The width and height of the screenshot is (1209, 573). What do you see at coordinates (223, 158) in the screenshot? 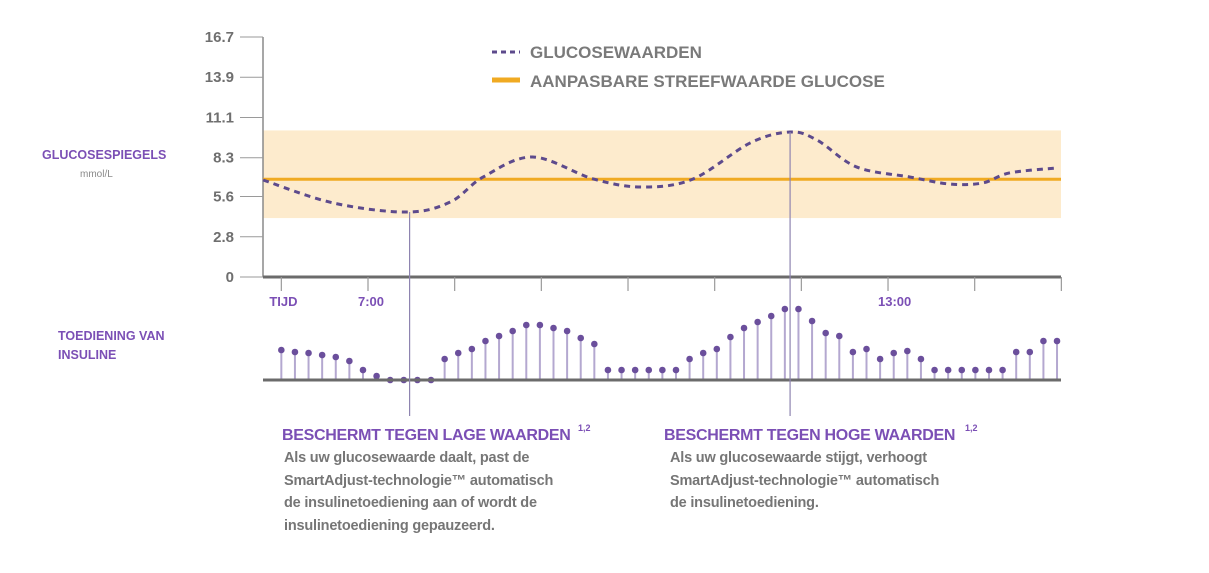
I see `y-tick-label: 8.3` at bounding box center [223, 158].